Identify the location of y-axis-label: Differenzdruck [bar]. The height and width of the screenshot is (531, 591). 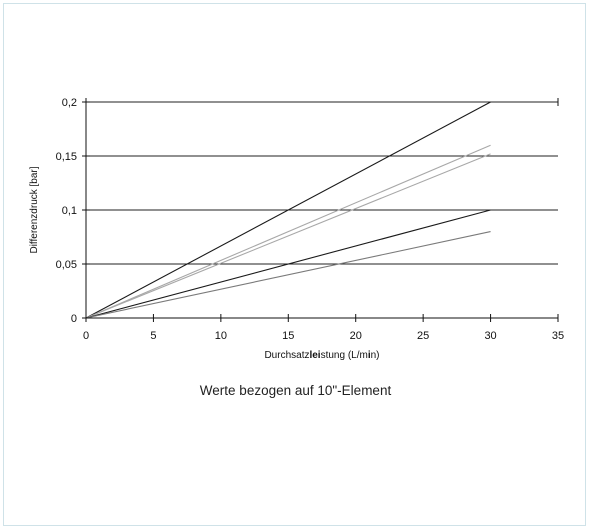
(34, 209).